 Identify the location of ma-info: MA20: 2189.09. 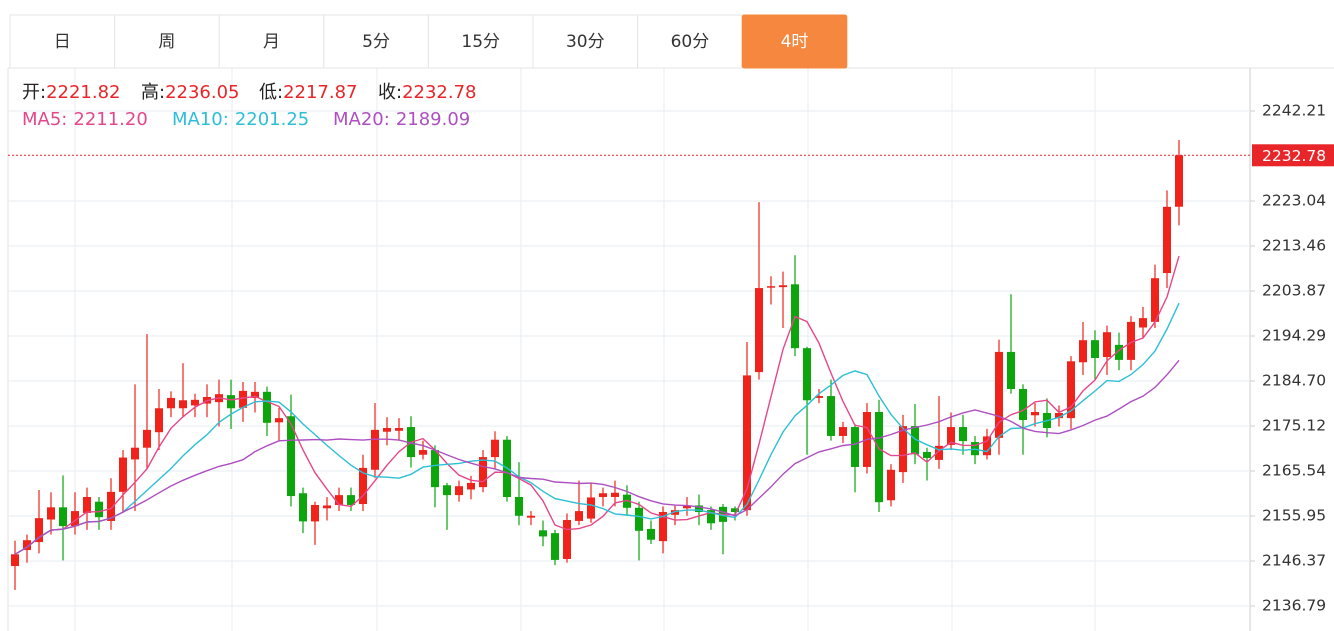
(401, 119).